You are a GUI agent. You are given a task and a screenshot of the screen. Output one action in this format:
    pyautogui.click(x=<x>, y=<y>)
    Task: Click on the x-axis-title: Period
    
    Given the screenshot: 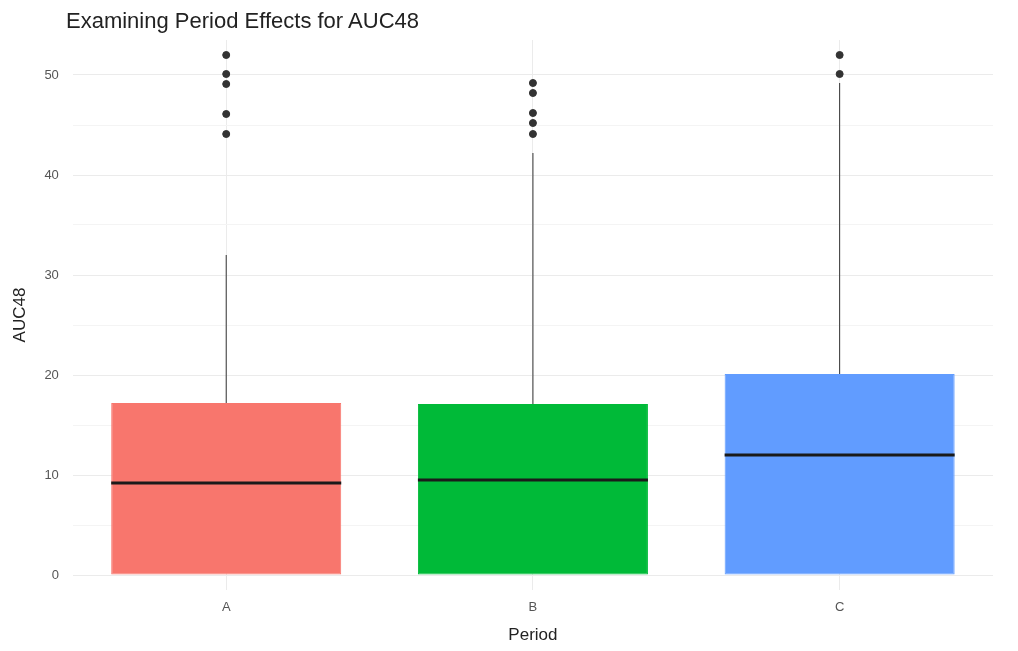 What is the action you would take?
    pyautogui.click(x=533, y=635)
    